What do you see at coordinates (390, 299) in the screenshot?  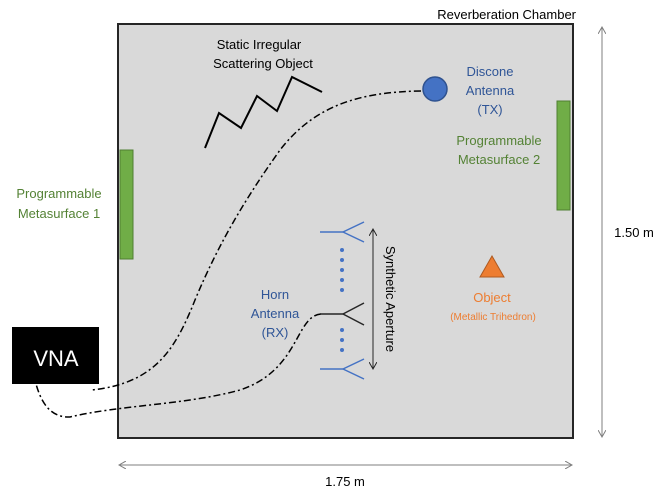 I see `aperture-label: Synthetic Aperture` at bounding box center [390, 299].